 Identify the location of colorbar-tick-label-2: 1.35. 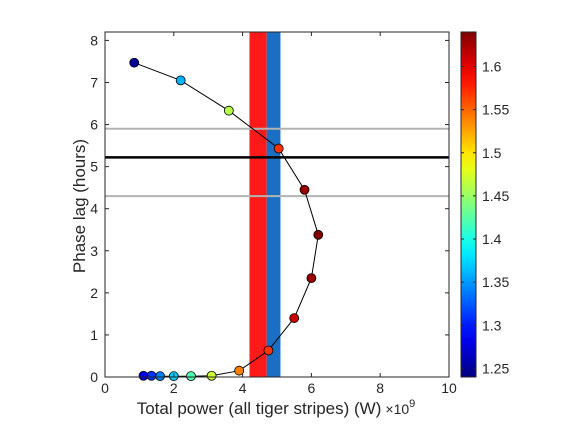
(495, 282).